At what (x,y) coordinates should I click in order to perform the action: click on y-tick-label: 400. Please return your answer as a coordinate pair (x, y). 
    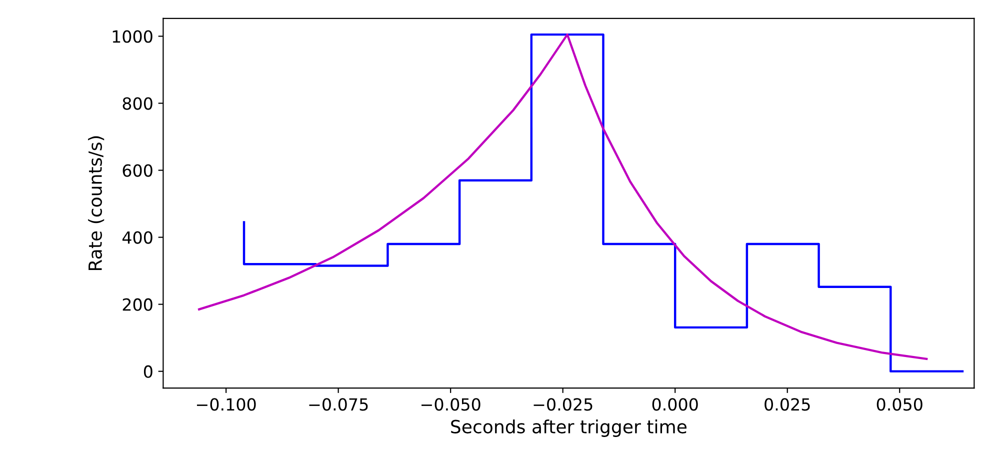
    Looking at the image, I should click on (137, 237).